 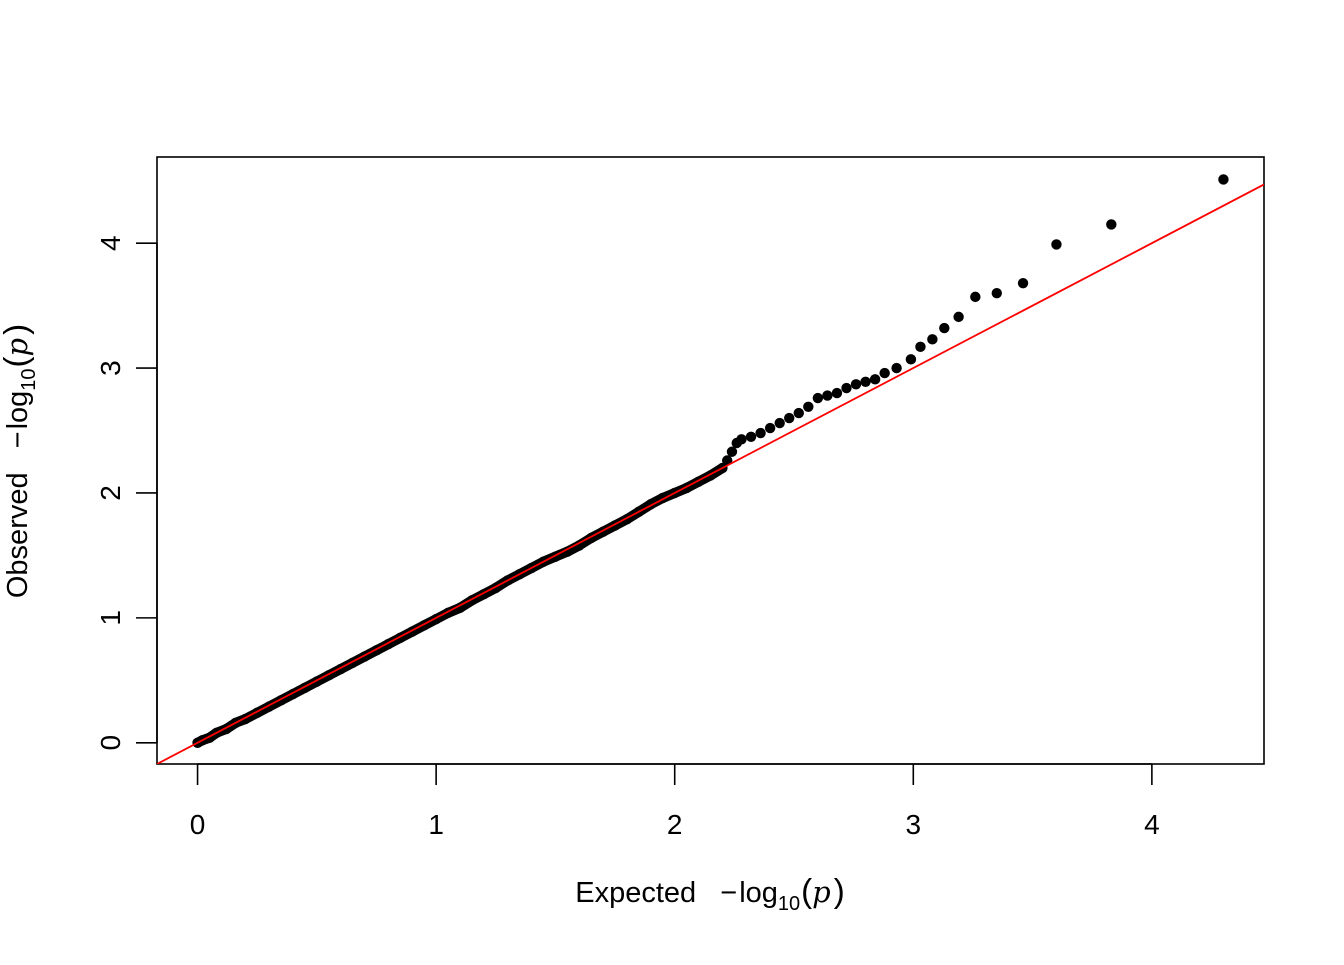 What do you see at coordinates (110, 743) in the screenshot?
I see `y-tick-label: 0` at bounding box center [110, 743].